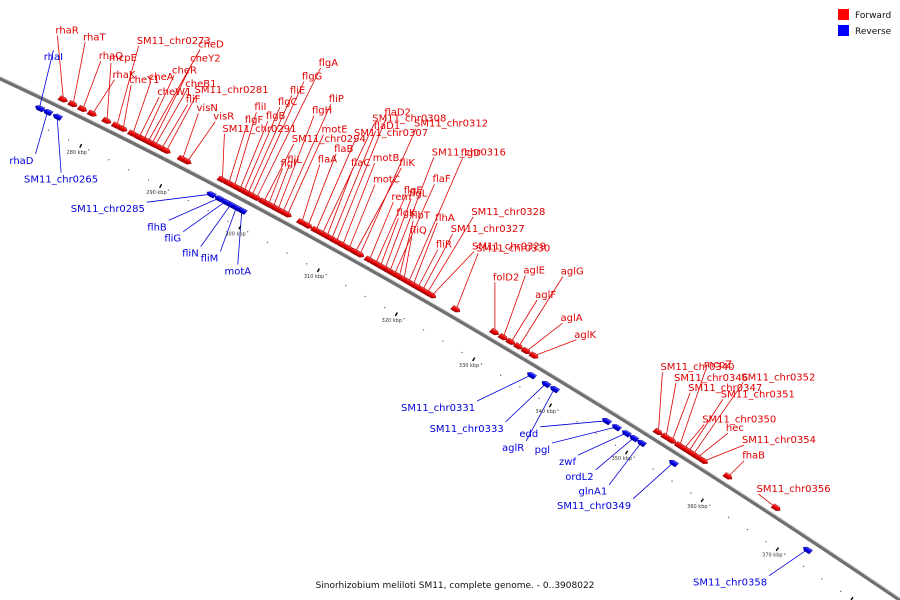 This screenshot has height=600, width=900. What do you see at coordinates (418, 194) in the screenshot?
I see `gene-label-flgl: flgL` at bounding box center [418, 194].